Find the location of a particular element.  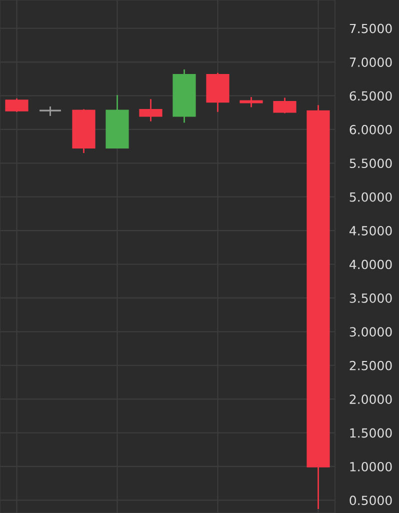

y-tick-label: 6.0000 is located at coordinates (371, 129).